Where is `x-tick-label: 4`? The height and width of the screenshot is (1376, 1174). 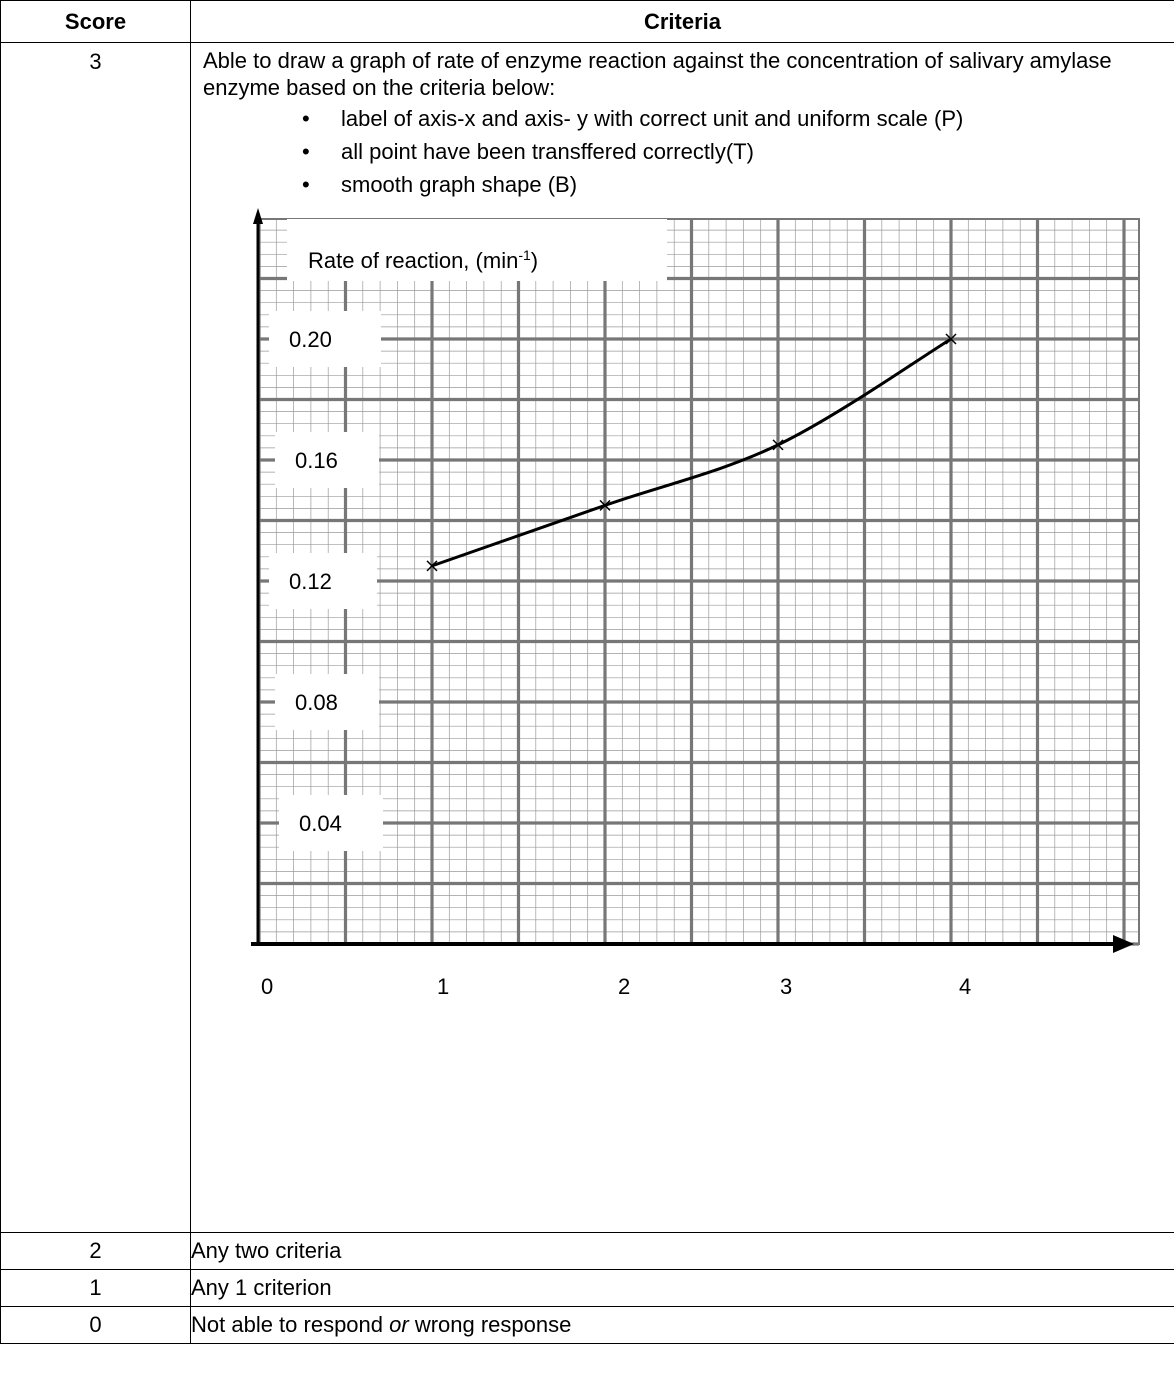
x-tick-label: 4 is located at coordinates (965, 986).